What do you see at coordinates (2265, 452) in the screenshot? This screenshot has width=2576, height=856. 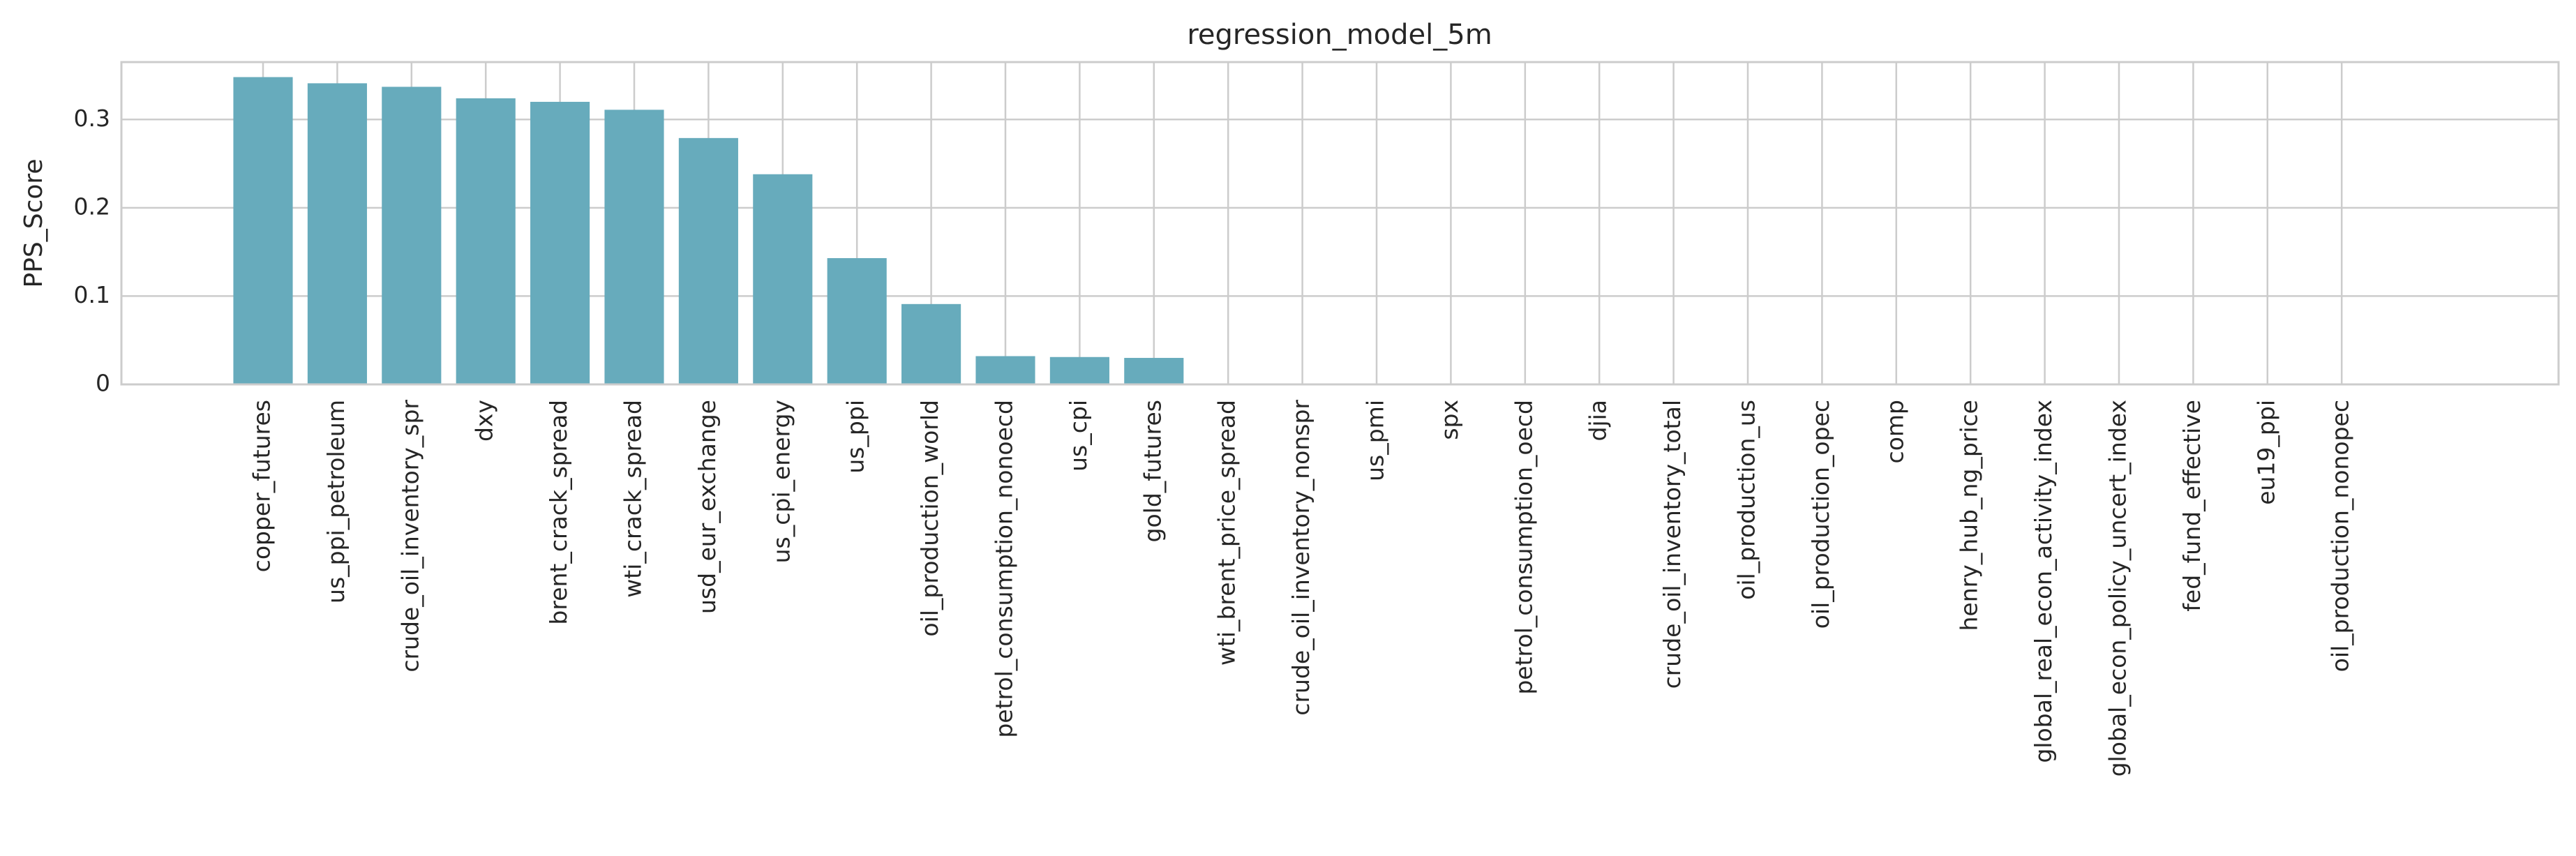 I see `x-tick-label: eu19_ppi` at bounding box center [2265, 452].